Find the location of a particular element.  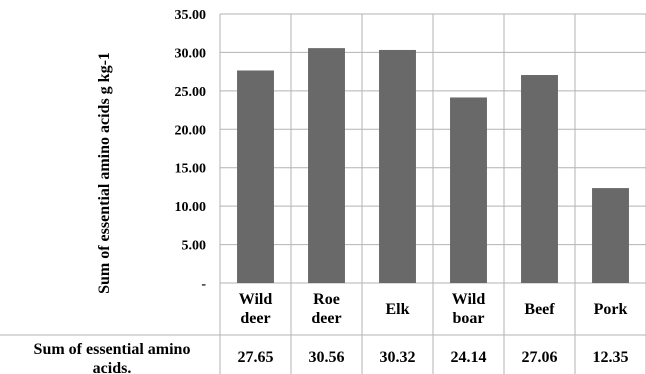

y-tick-label: 10.00 is located at coordinates (191, 207).